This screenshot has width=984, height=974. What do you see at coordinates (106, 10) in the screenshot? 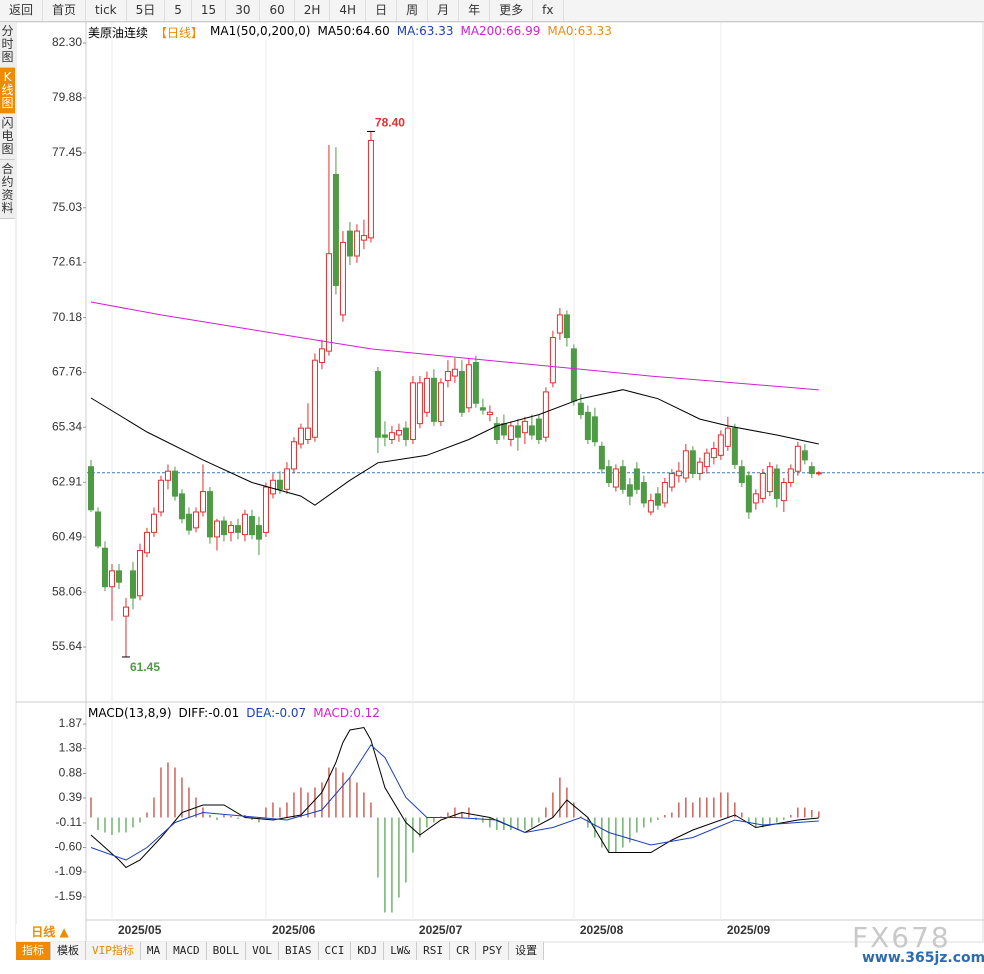
I see `toolbar-button: tick` at bounding box center [106, 10].